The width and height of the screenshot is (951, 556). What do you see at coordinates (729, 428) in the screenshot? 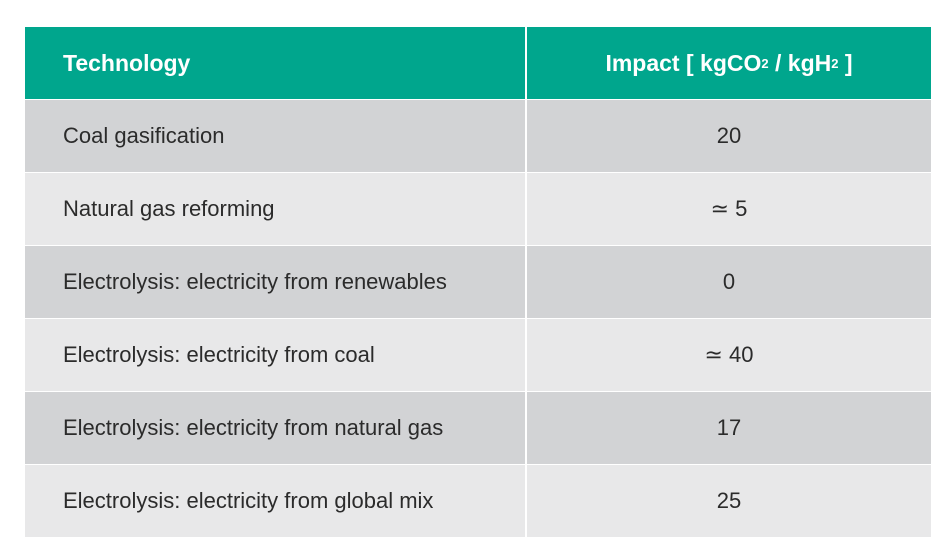
I see `impact-cell: 17` at bounding box center [729, 428].